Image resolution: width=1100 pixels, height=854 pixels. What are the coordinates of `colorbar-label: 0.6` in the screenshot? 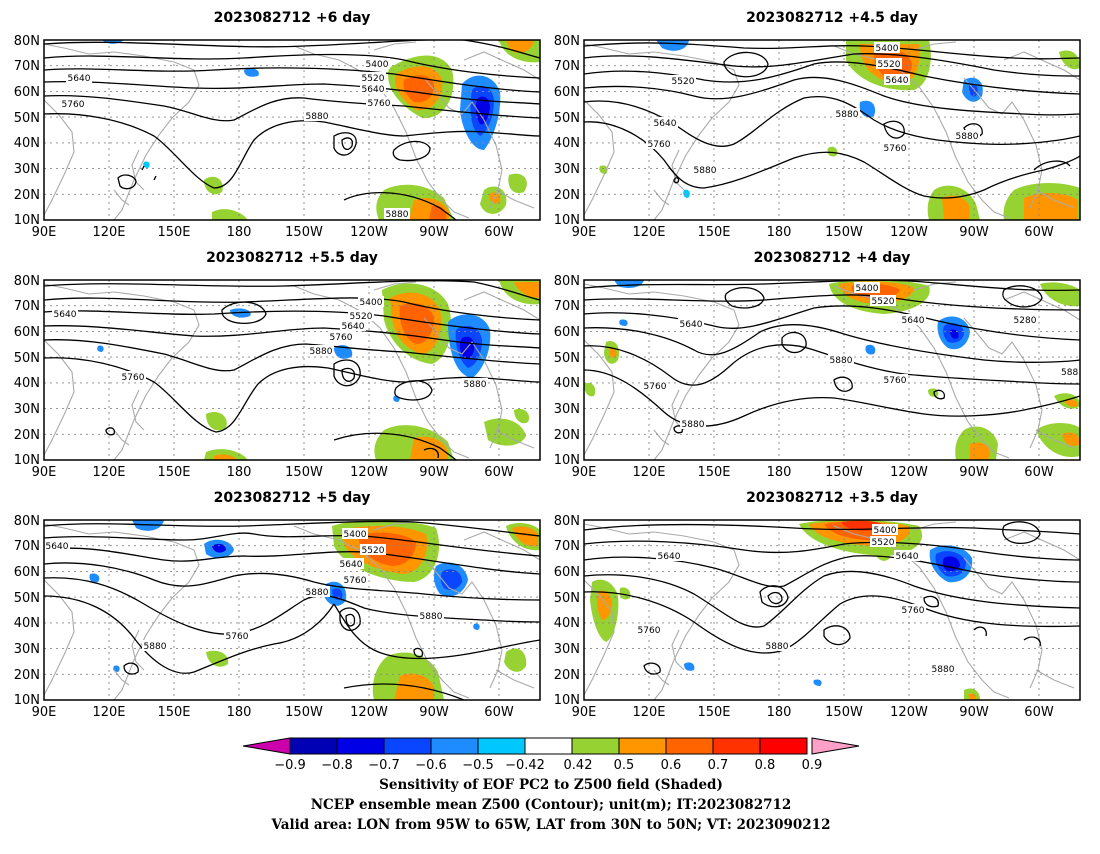 It's located at (671, 765).